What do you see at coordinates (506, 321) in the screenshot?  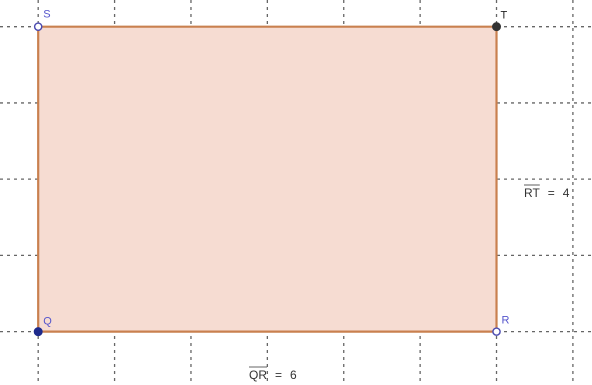 I see `point-label-r: R` at bounding box center [506, 321].